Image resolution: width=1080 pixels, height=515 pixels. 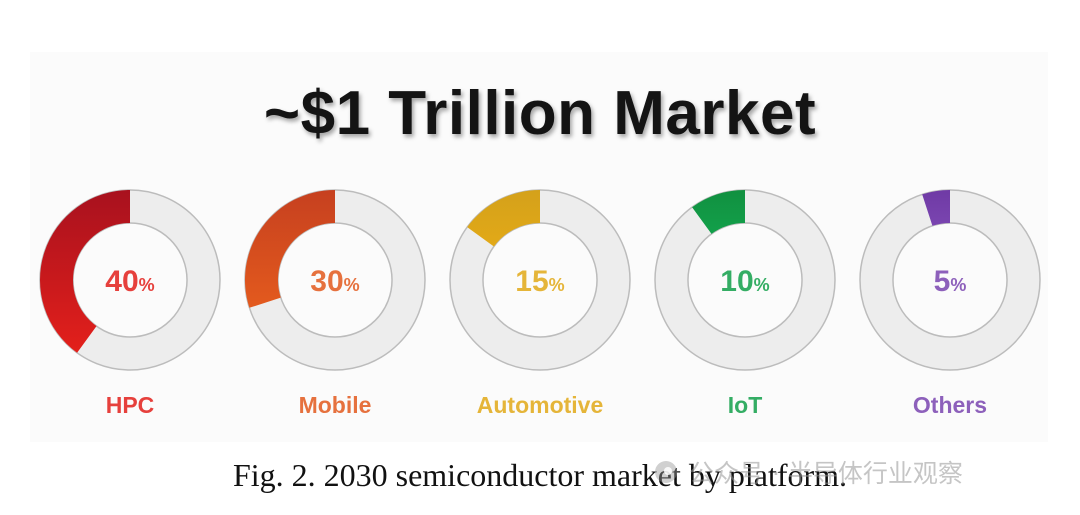 I want to click on value-label-iot: 10%, so click(x=744, y=281).